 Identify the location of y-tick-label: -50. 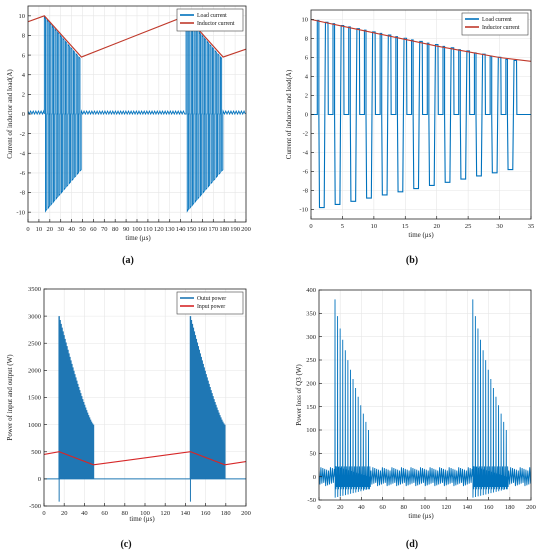
(311, 500).